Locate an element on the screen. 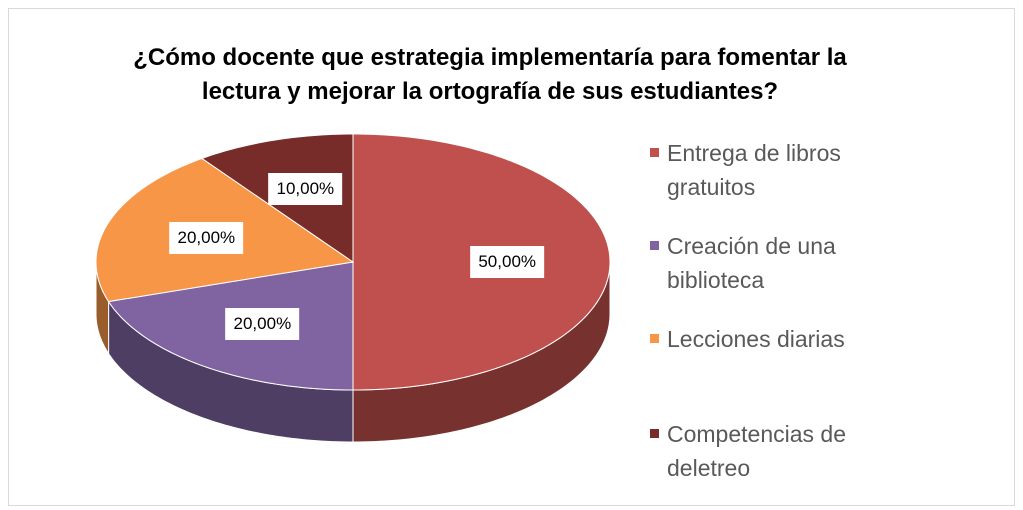 The width and height of the screenshot is (1023, 510). legend-item: Competencias de deletreo is located at coordinates (780, 451).